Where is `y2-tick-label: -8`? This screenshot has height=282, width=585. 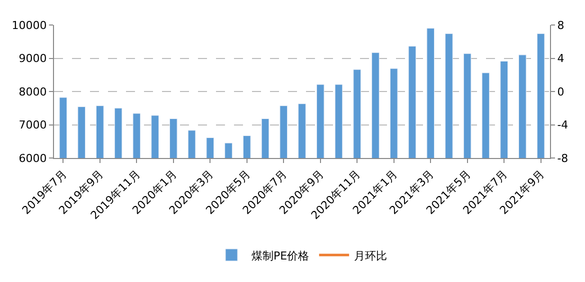
y2-tick-label: -8 is located at coordinates (562, 158).